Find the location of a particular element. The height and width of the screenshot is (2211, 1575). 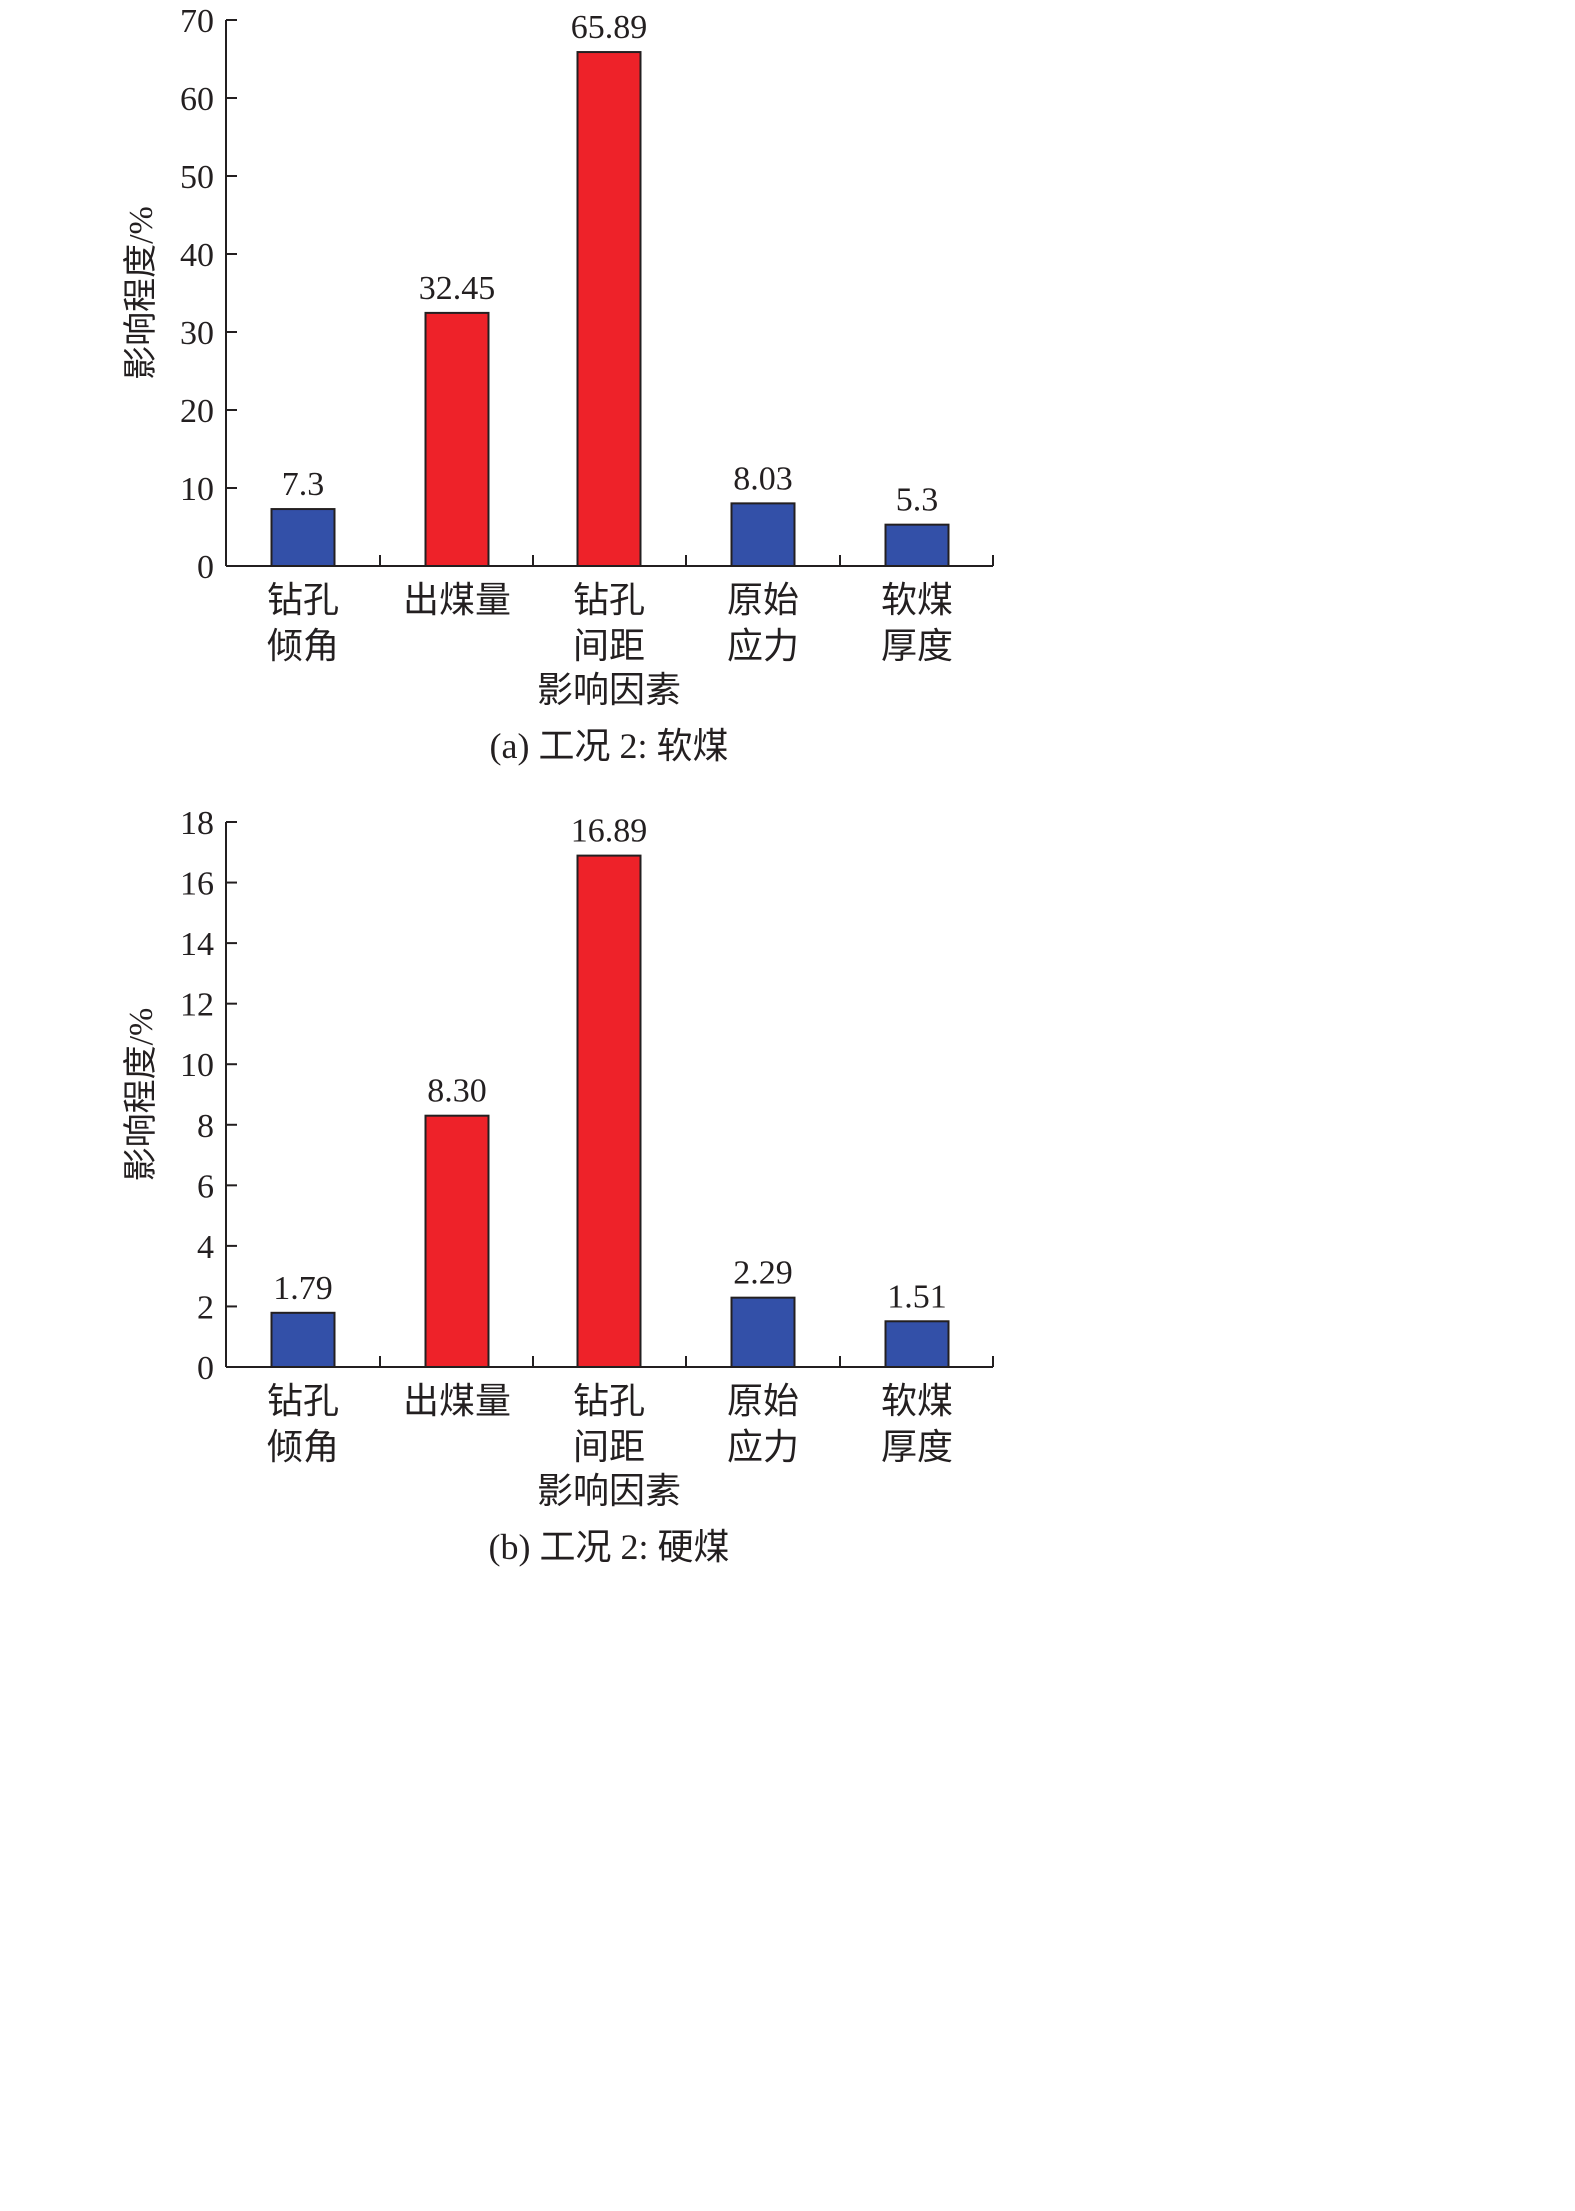

chart-b-category-label-0-1: 倾角 is located at coordinates (303, 1447).